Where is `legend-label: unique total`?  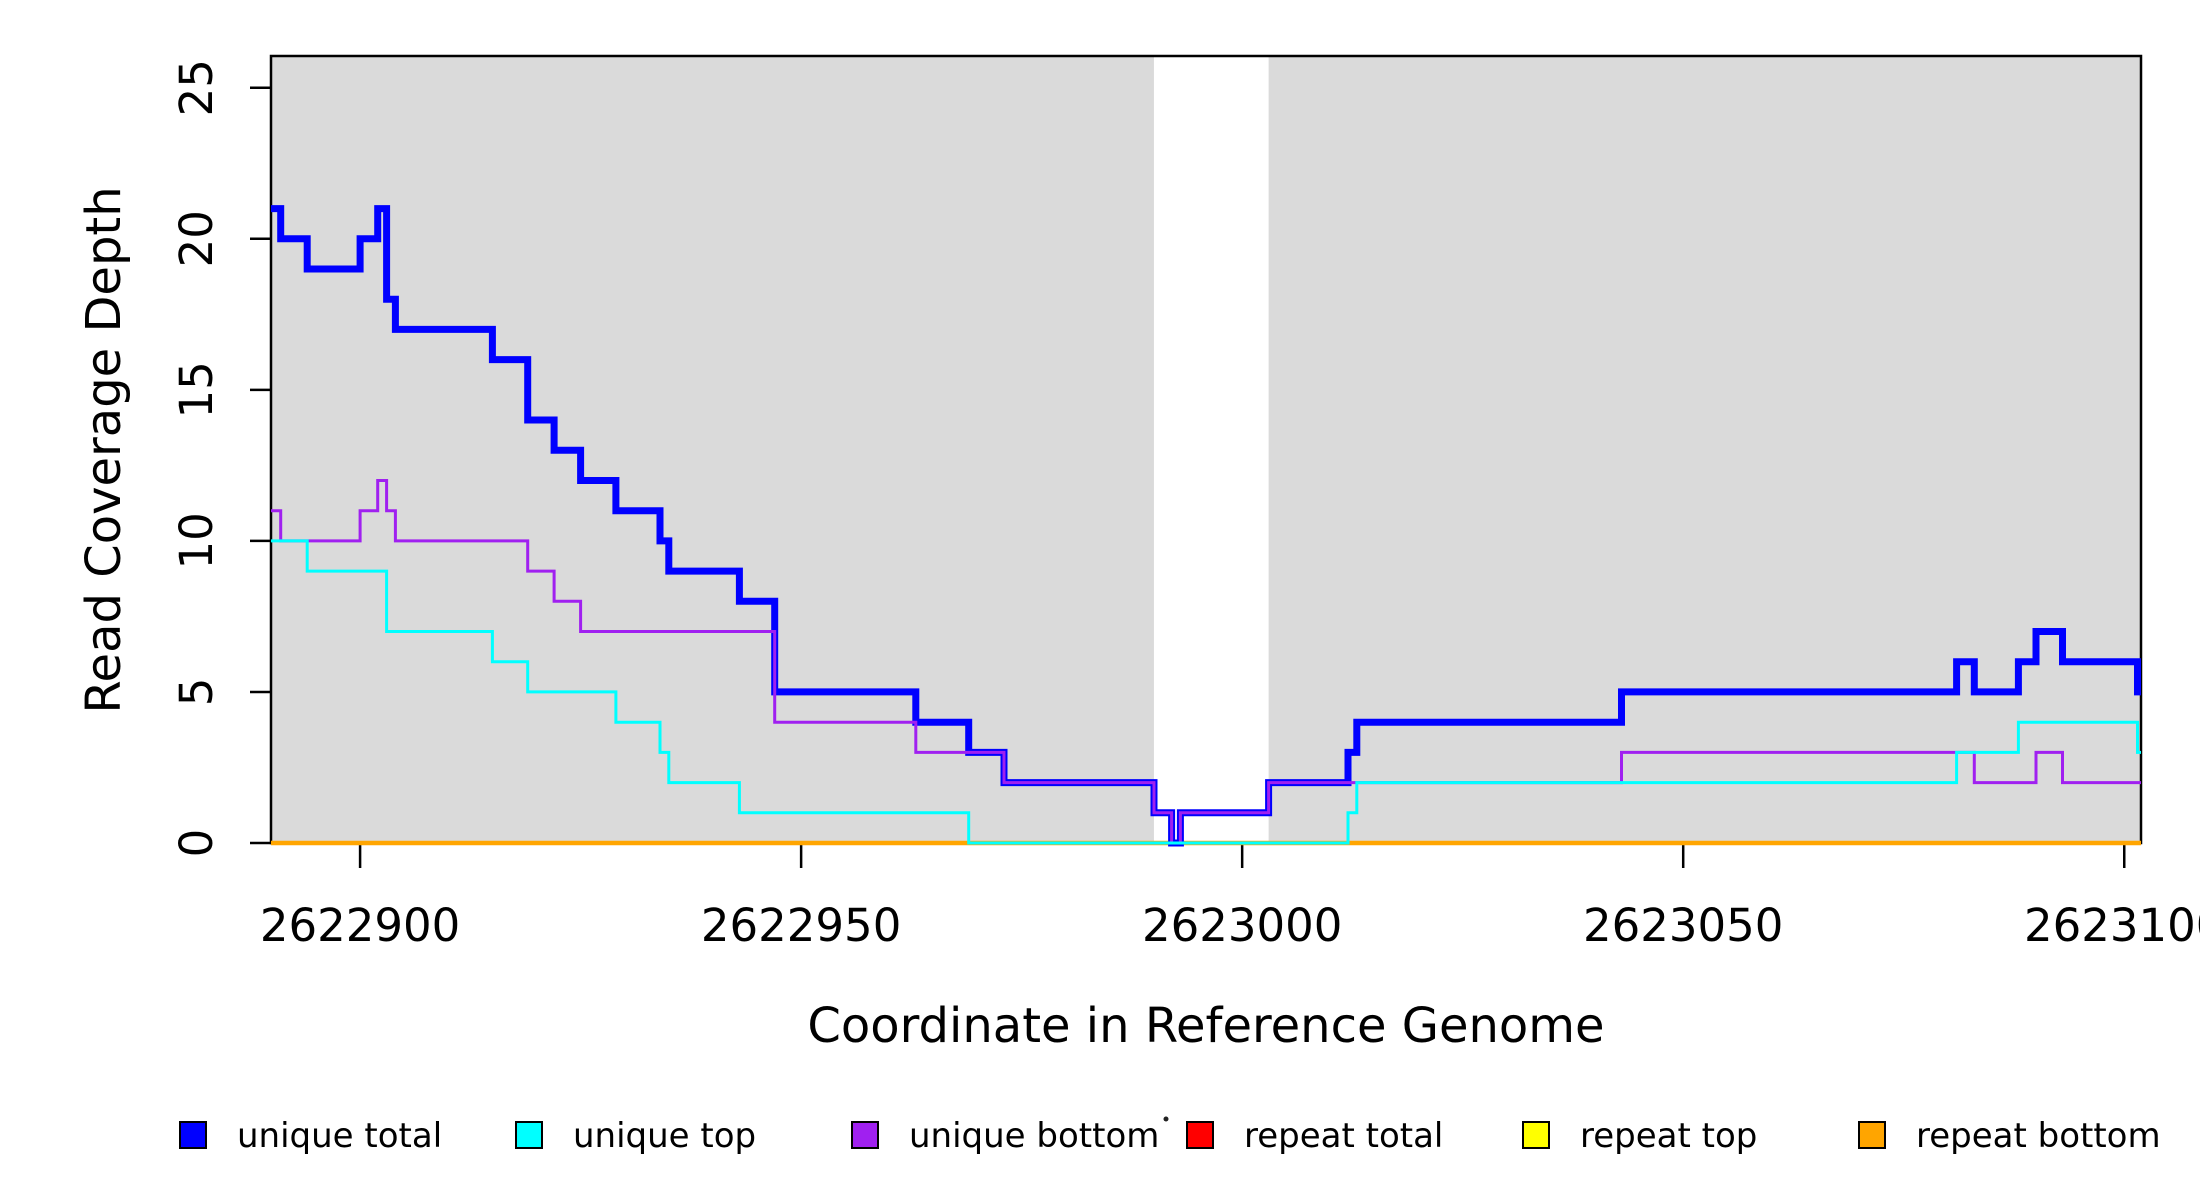
legend-label: unique total is located at coordinates (339, 1136).